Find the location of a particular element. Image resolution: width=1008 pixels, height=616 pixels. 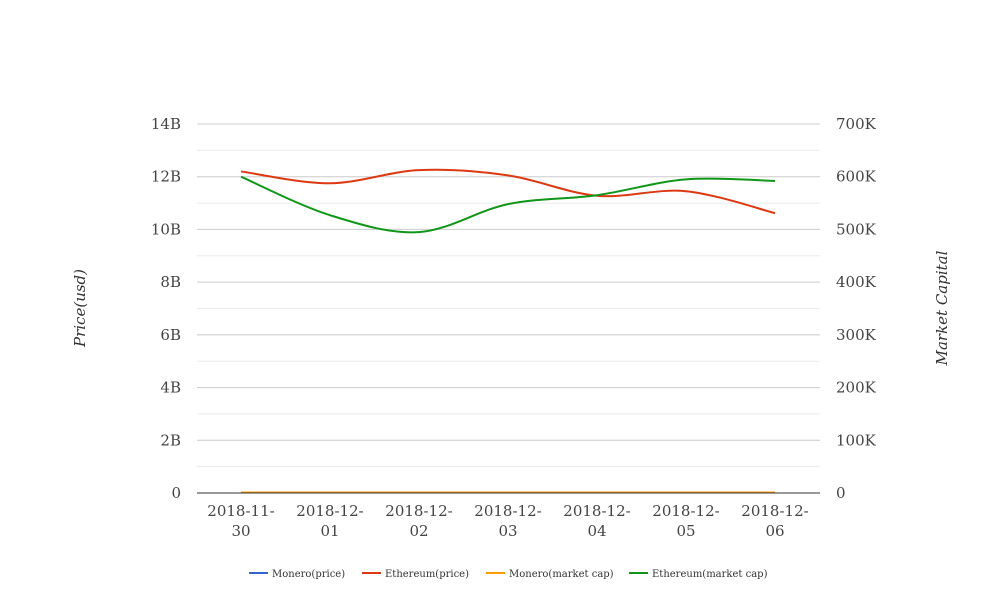

right-axis-ticks: 0 100K 200K 300K 400K 500K 600K 700K is located at coordinates (856, 308).